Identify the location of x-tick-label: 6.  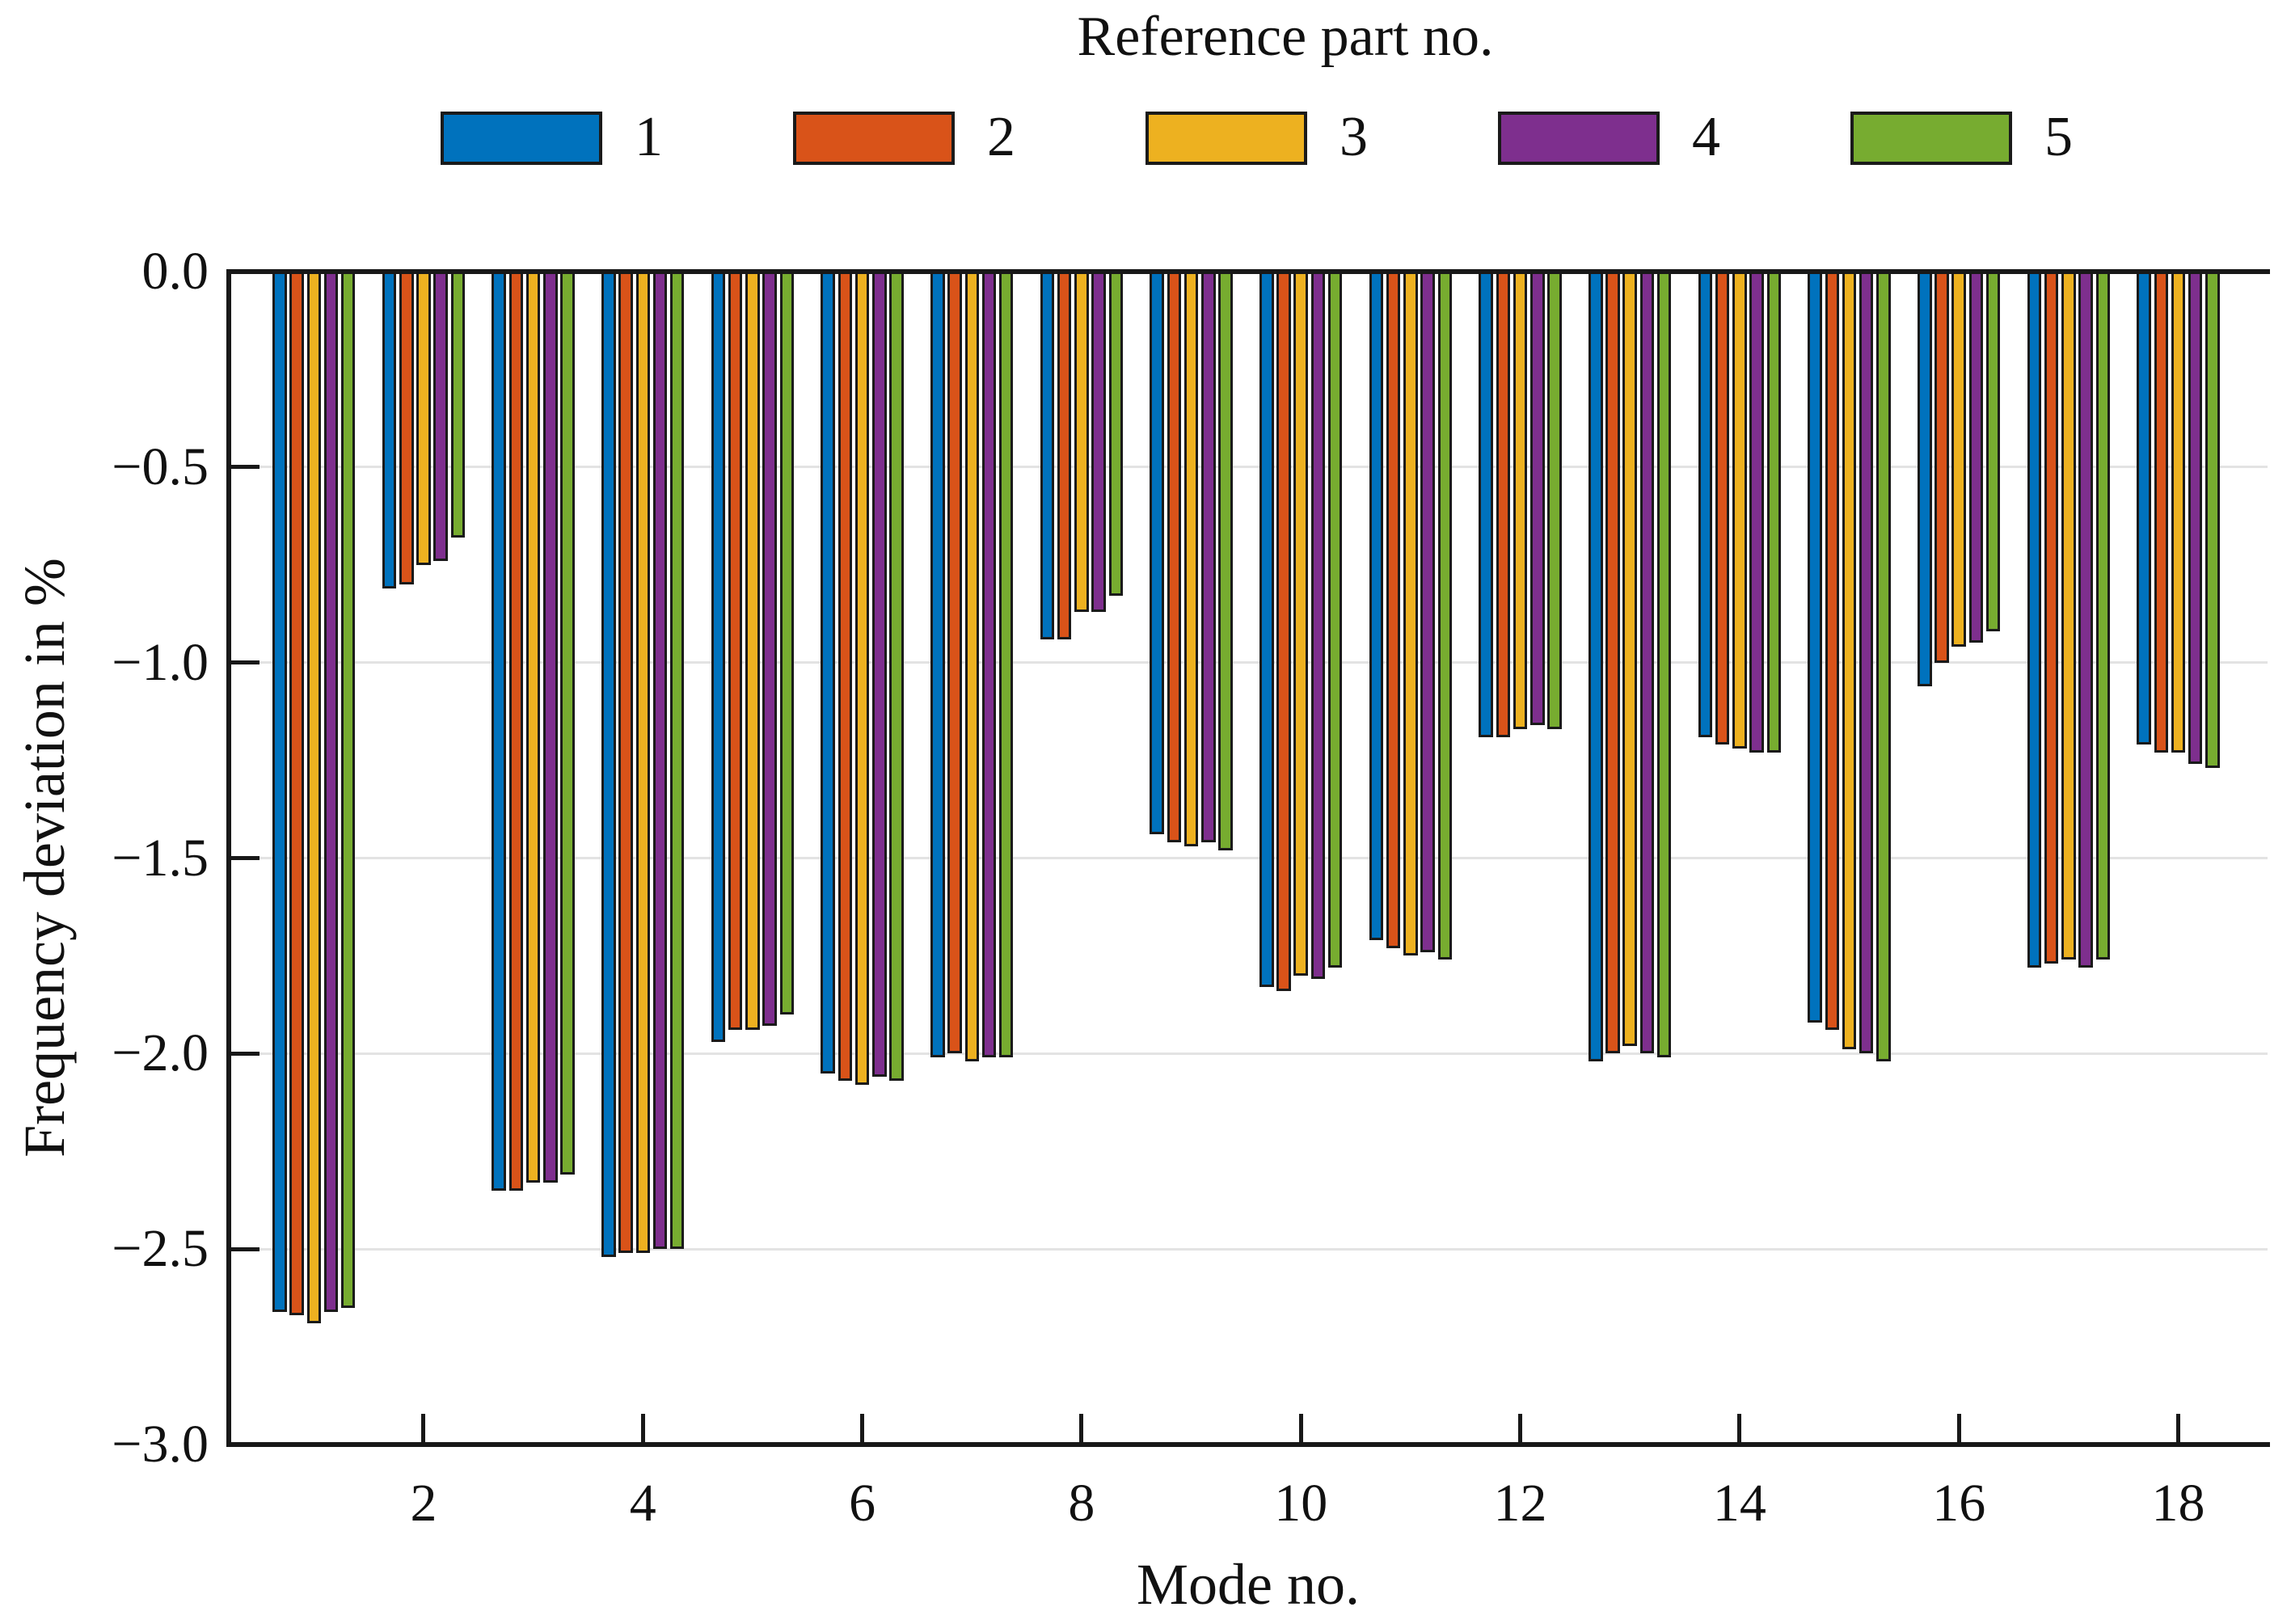
(862, 1503).